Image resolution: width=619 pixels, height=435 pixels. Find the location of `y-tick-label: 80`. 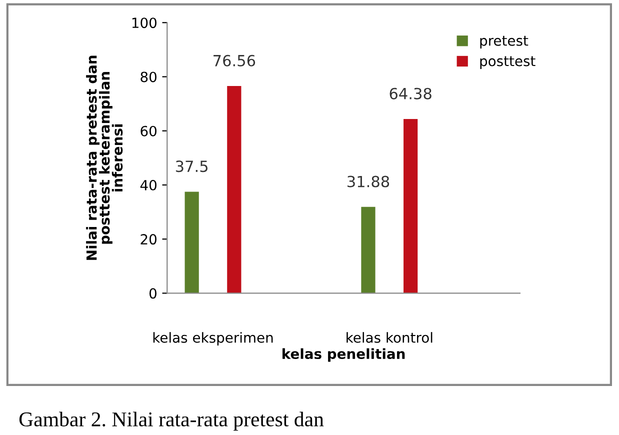

y-tick-label: 80 is located at coordinates (148, 77).